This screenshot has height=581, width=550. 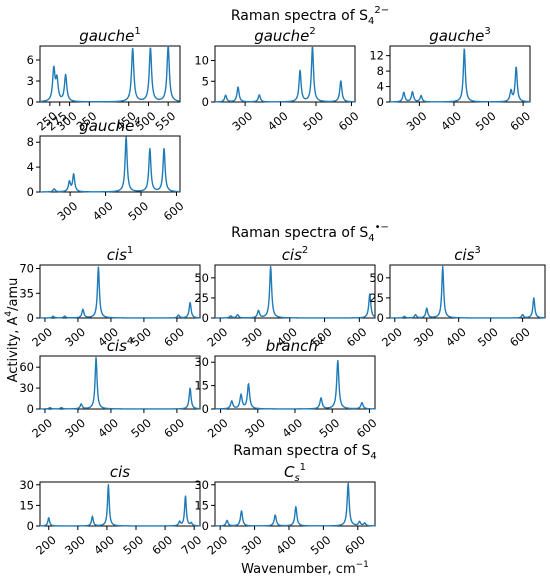 I want to click on panel-10: cis 0 15 30 200 300 400 500 600 700, so click(x=111, y=510).